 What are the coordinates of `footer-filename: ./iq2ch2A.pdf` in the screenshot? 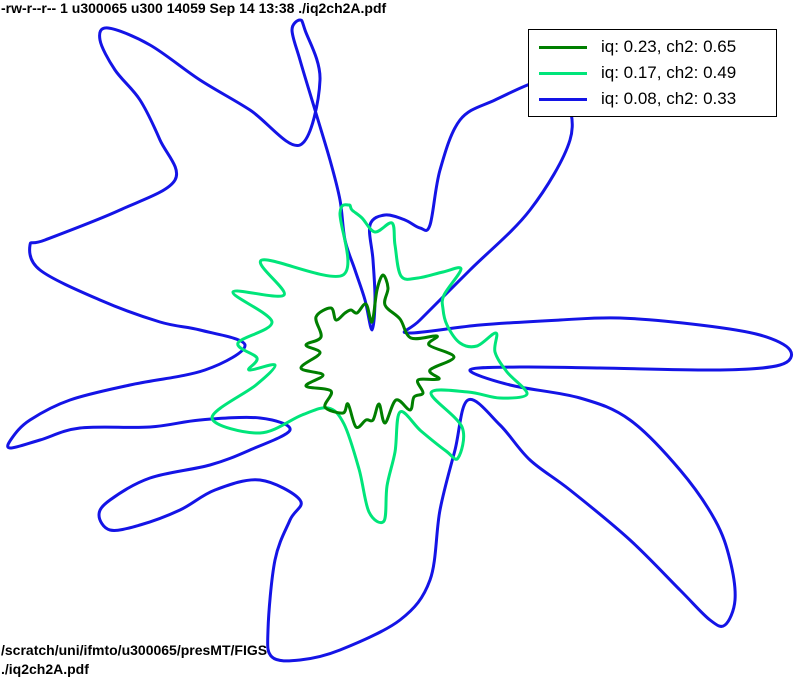 It's located at (45, 669).